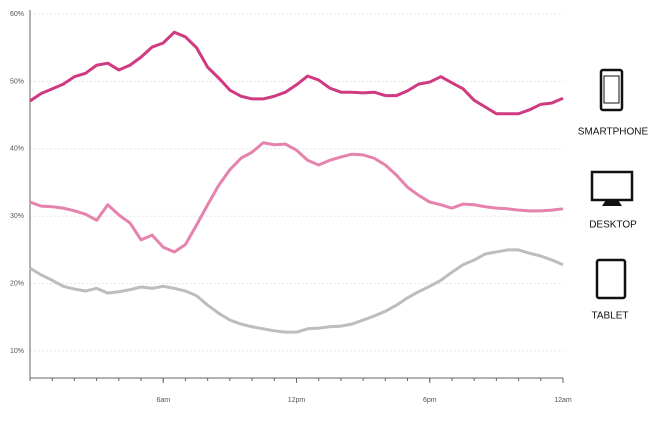 Image resolution: width=660 pixels, height=421 pixels. I want to click on y-tick-label: 40%, so click(17, 149).